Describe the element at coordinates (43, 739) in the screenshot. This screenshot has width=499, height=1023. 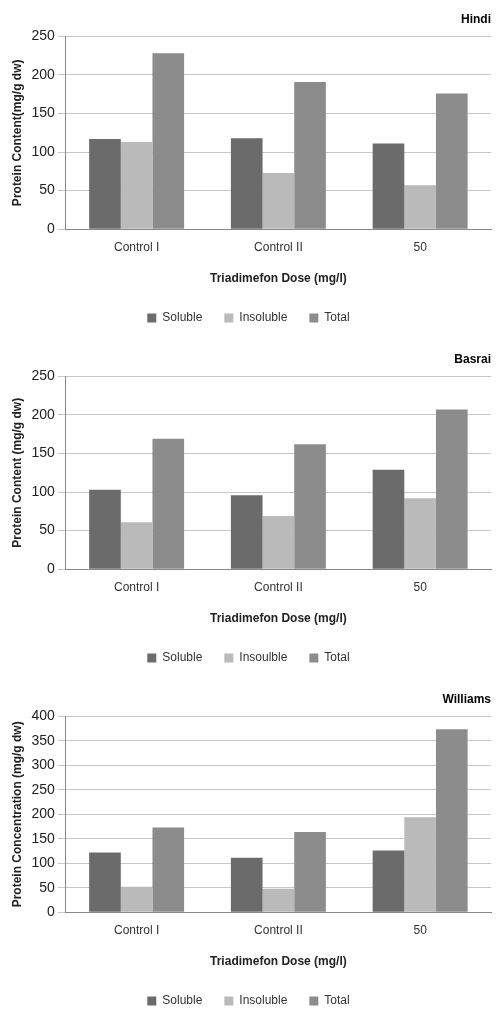
I see `y-tick-label: 350` at that location.